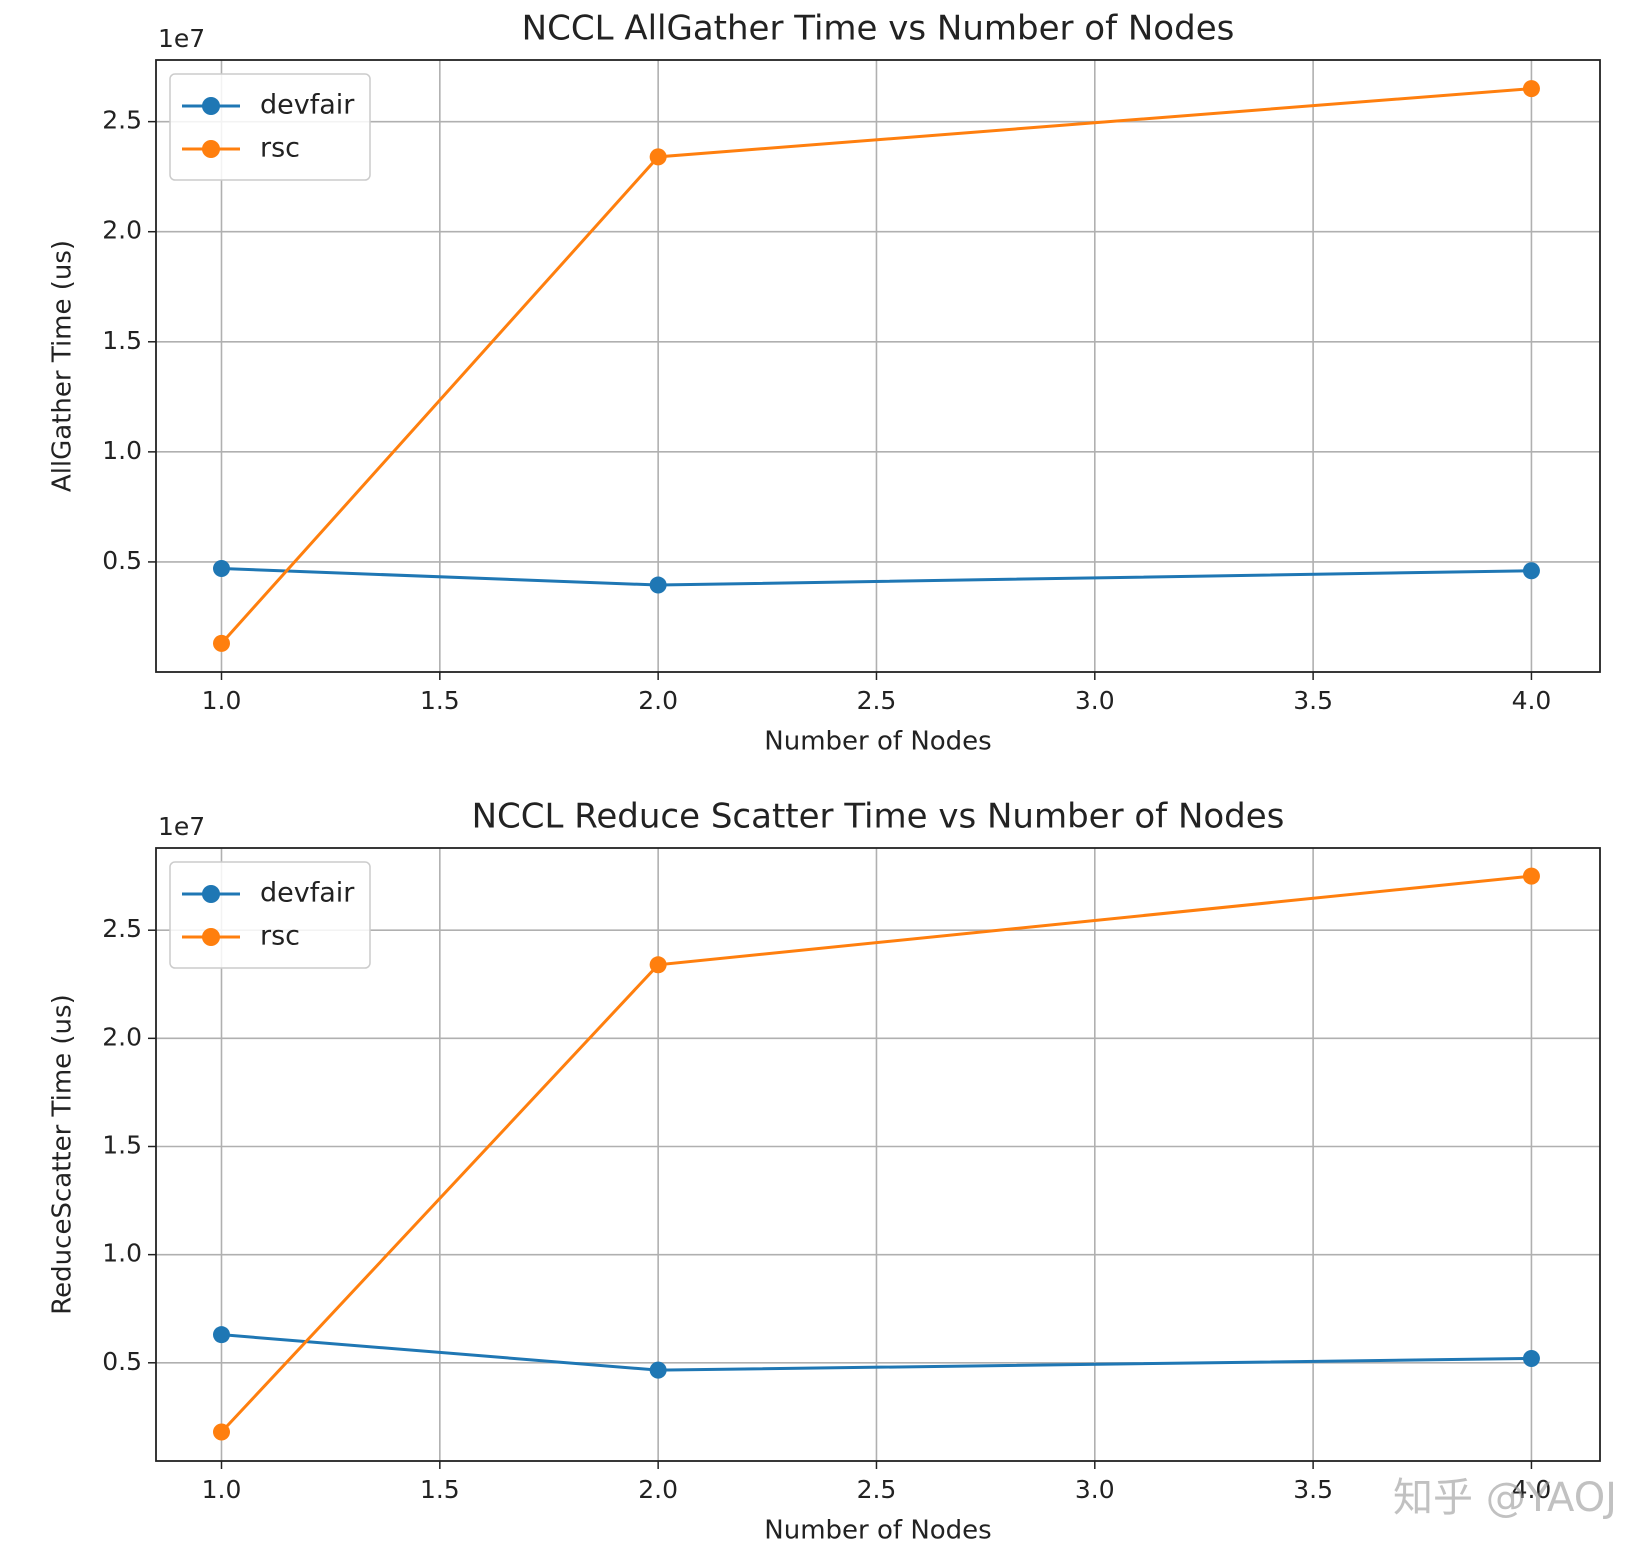 The width and height of the screenshot is (1646, 1558). I want to click on watermark: 知乎 @YAOJ, so click(1505, 1498).